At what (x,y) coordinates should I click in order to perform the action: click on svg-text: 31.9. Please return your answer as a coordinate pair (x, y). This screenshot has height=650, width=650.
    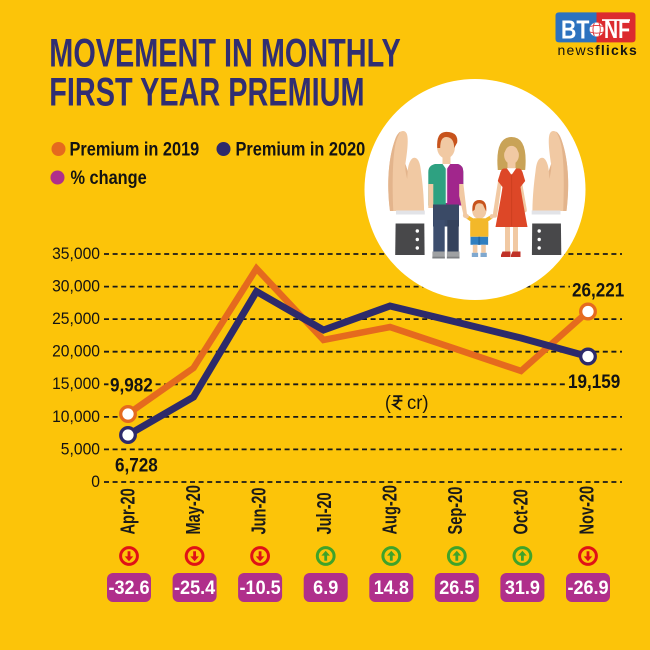
    Looking at the image, I should click on (522, 588).